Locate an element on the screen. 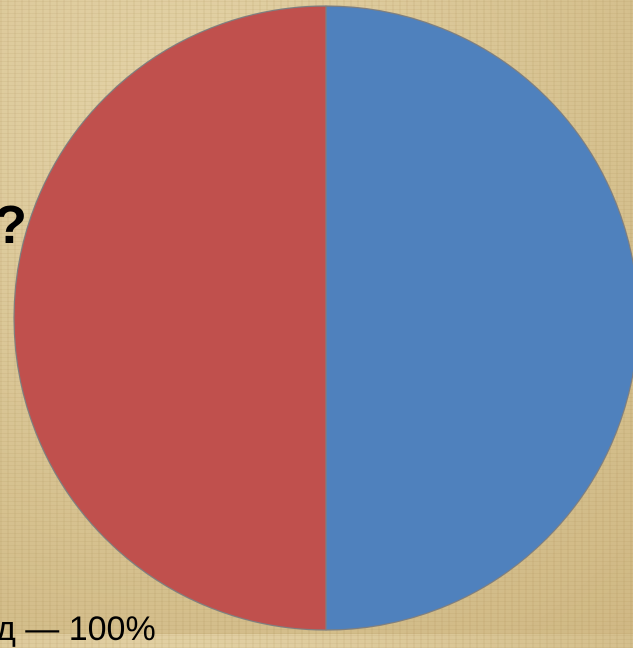  question-mark-text: ? is located at coordinates (13, 225).